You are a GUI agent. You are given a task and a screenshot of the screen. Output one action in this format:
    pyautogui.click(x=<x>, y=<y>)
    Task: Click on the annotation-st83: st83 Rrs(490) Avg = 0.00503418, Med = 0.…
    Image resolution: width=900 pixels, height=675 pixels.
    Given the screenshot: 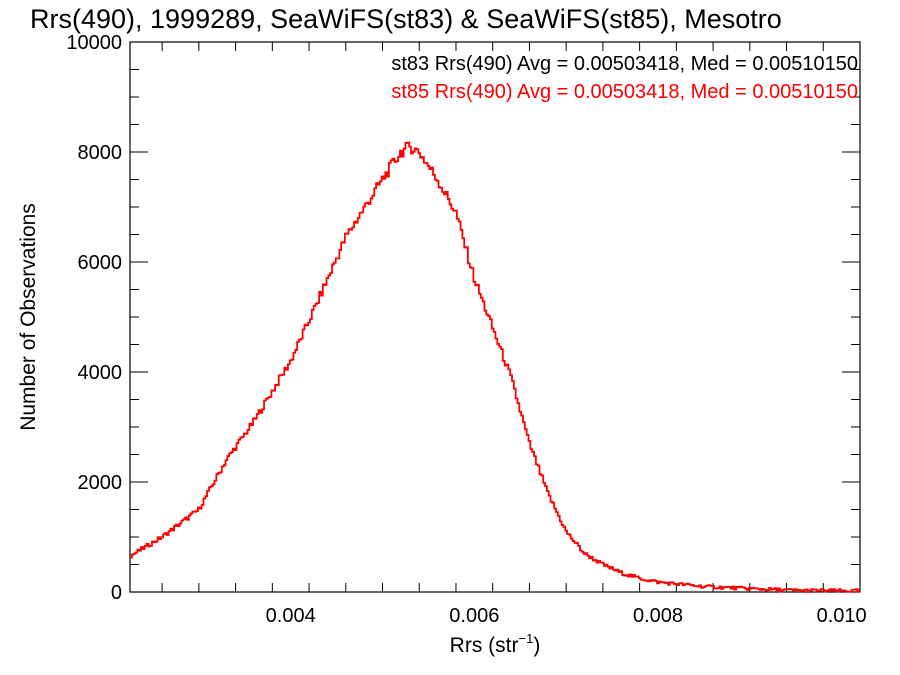 What is the action you would take?
    pyautogui.click(x=624, y=64)
    